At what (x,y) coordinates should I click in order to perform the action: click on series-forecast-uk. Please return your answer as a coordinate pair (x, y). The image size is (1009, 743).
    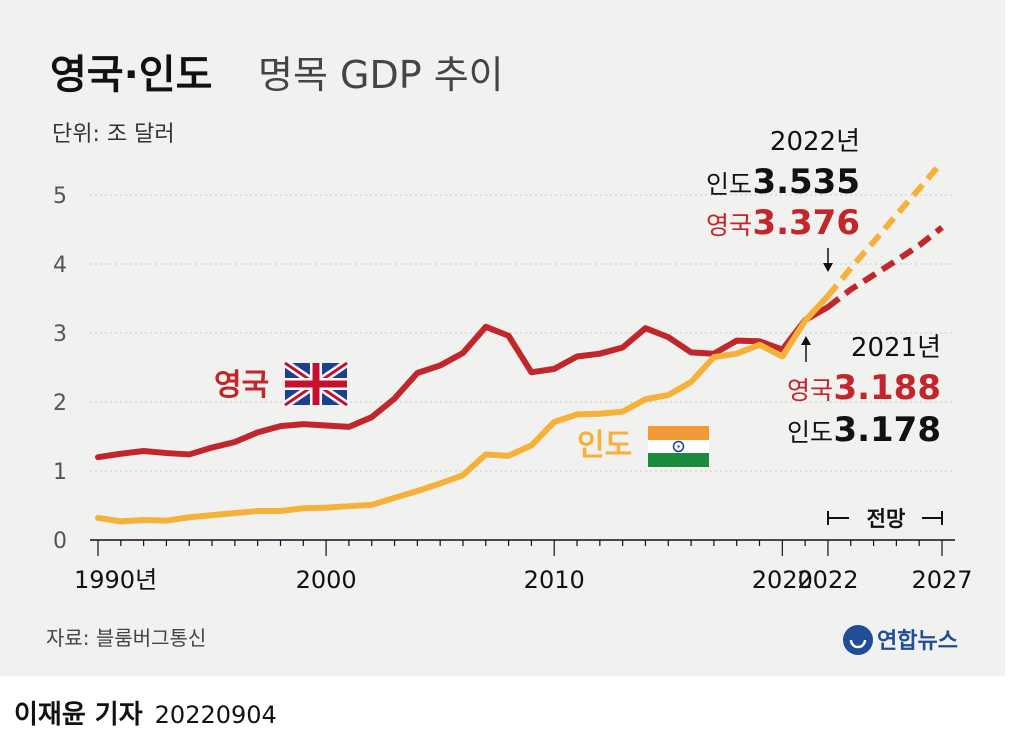
    Looking at the image, I should click on (885, 267).